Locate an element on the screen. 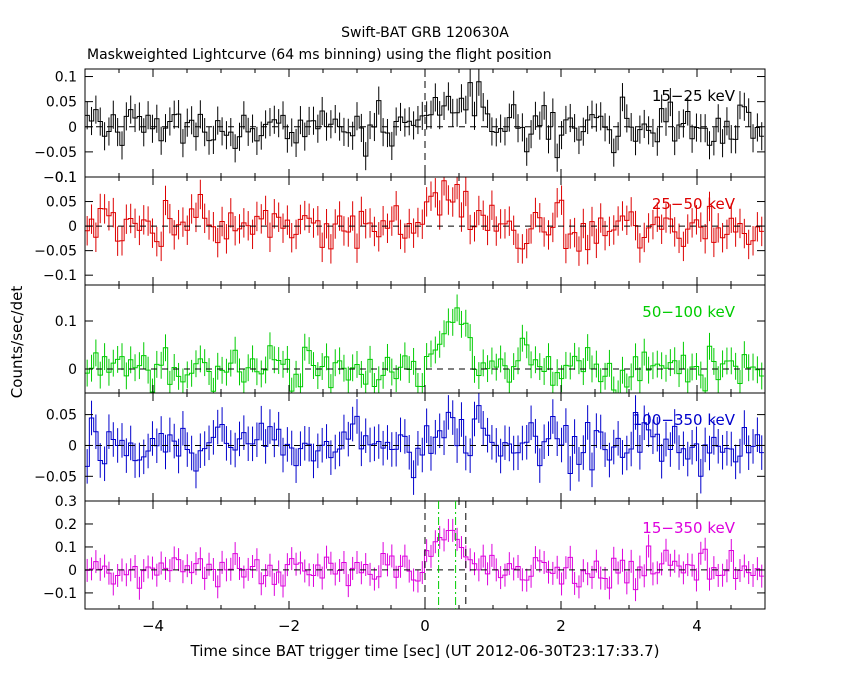  chart-title: Swift-BAT GRB 120630A is located at coordinates (425, 33).